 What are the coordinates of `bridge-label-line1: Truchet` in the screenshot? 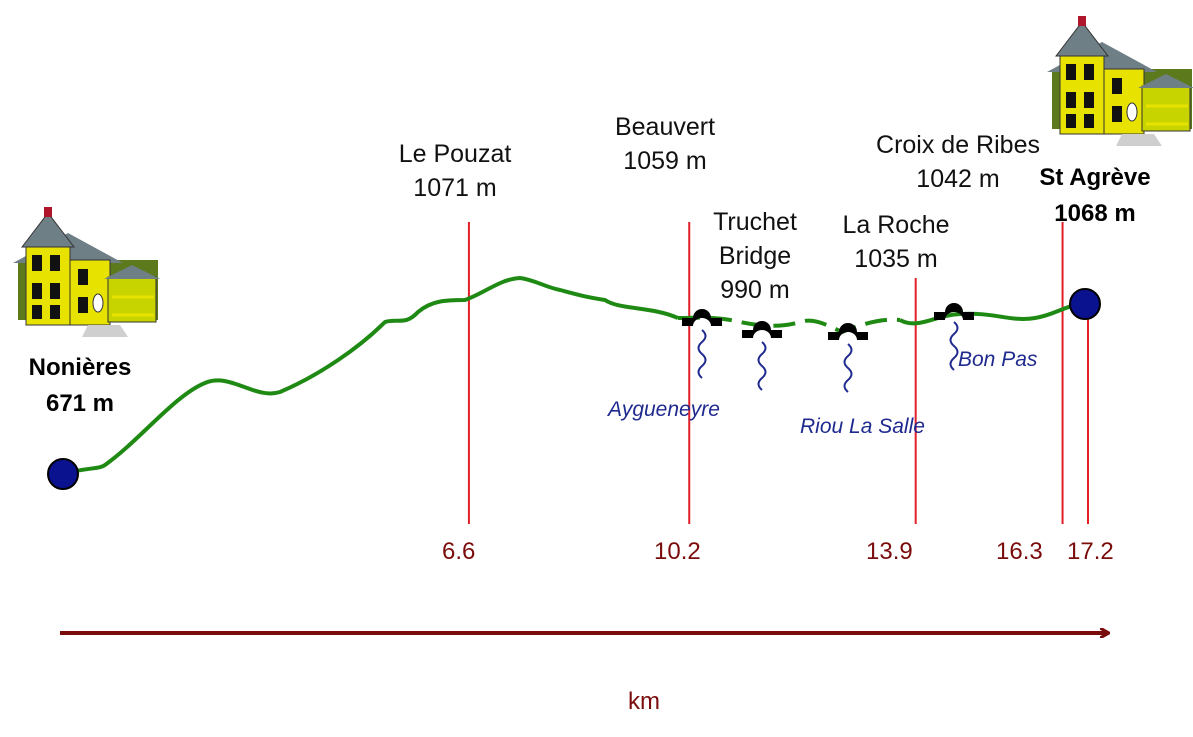 It's located at (755, 222).